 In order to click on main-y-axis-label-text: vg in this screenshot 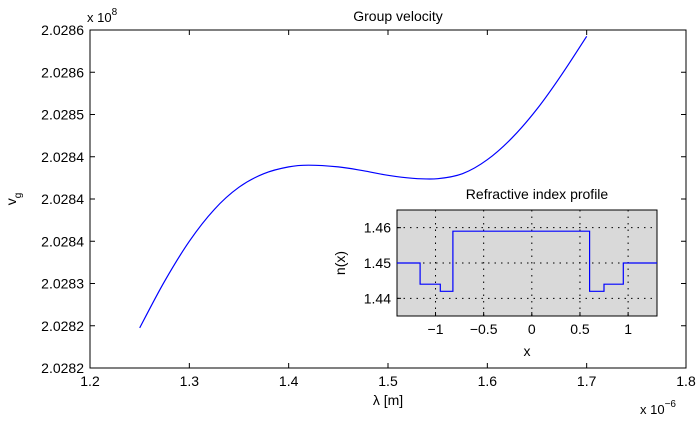, I will do `click(13, 199)`.